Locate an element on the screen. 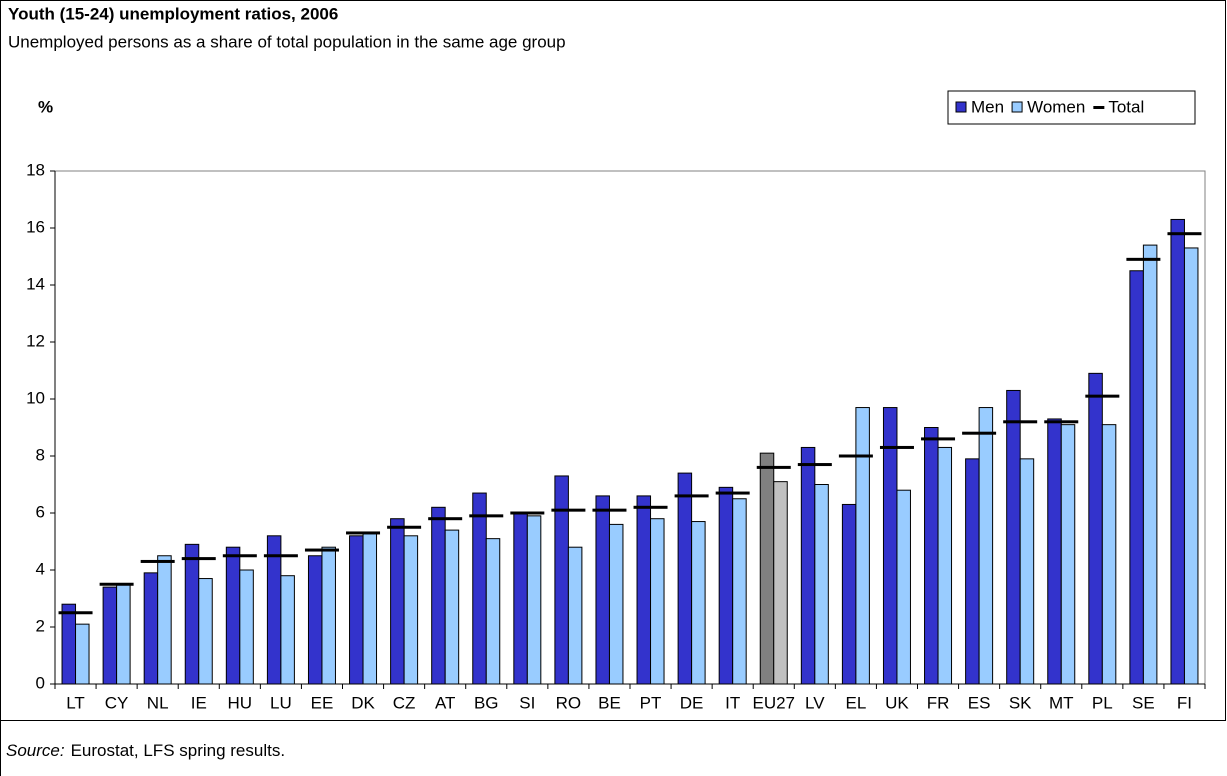 The image size is (1227, 776). legend-label: Total is located at coordinates (1126, 106).